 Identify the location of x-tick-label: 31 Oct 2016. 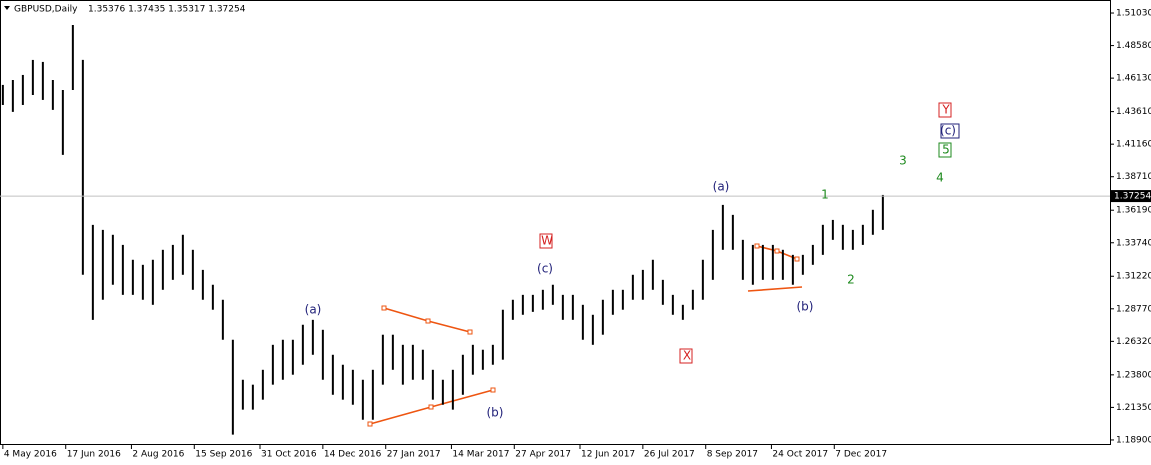
(289, 455).